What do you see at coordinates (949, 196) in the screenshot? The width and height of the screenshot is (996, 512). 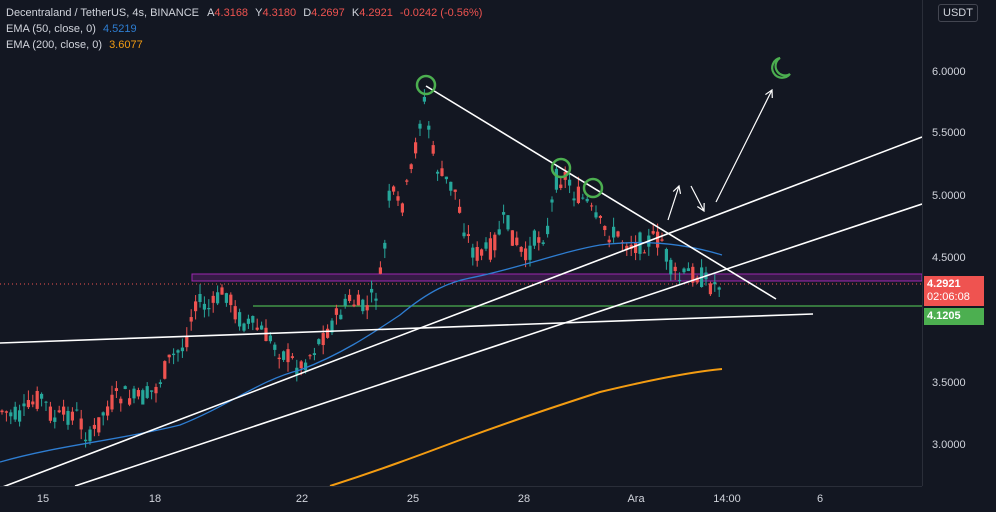 I see `price-tick: 5.0000` at bounding box center [949, 196].